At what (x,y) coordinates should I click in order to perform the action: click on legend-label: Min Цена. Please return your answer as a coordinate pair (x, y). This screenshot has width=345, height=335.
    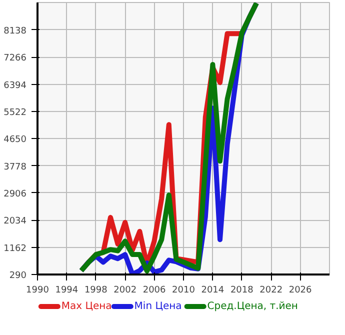
    Looking at the image, I should click on (158, 306).